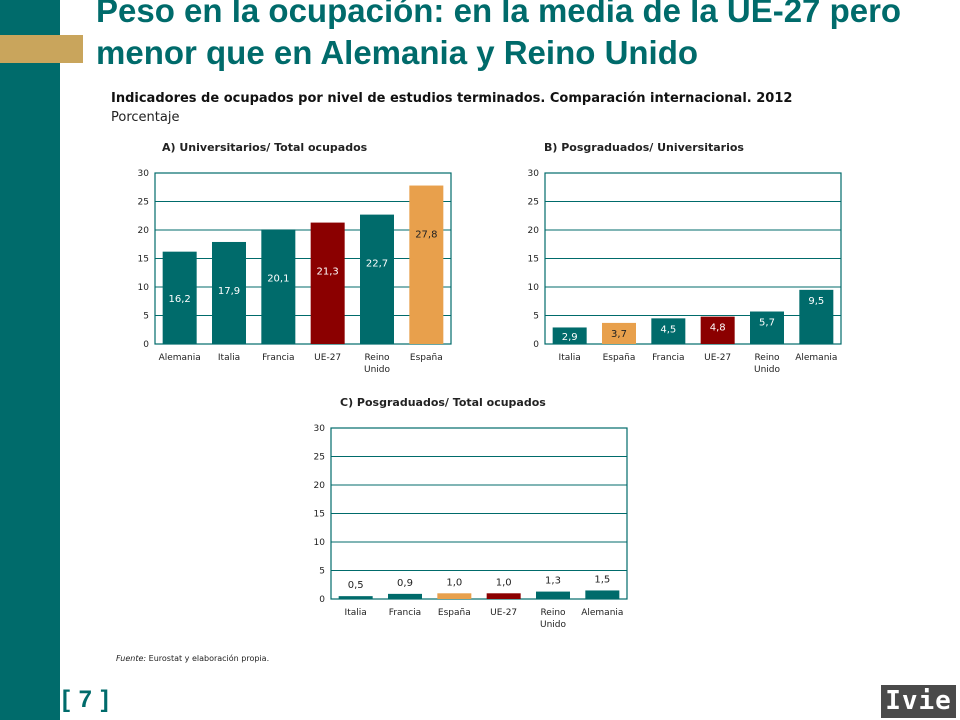 The height and width of the screenshot is (720, 960). I want to click on data-label: 4,8, so click(718, 328).